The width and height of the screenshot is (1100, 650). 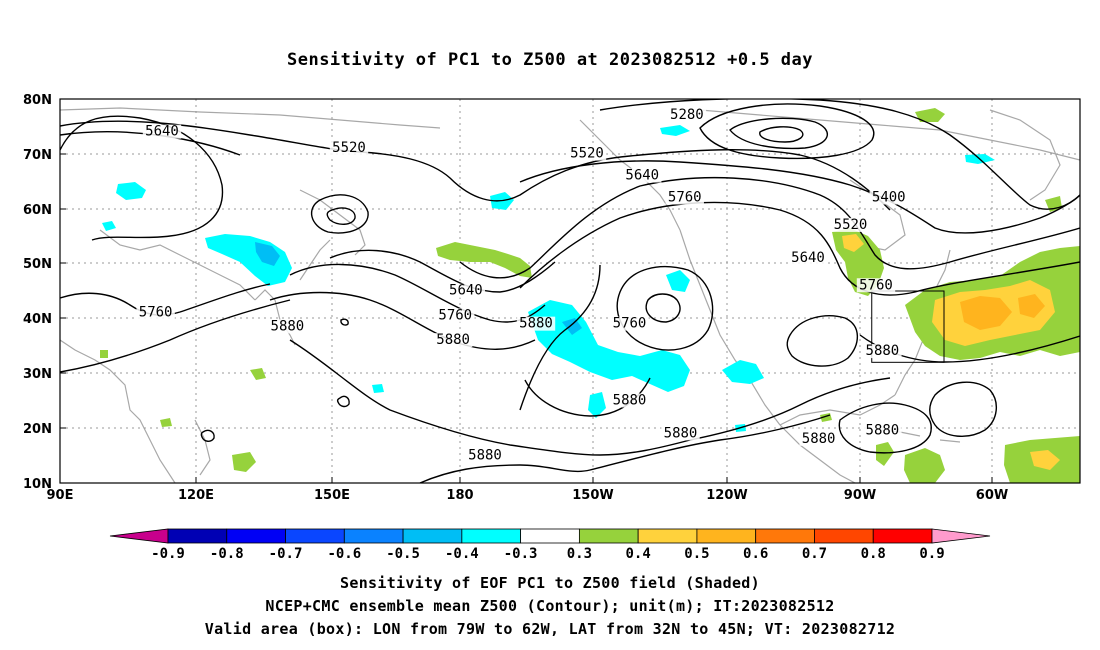 What do you see at coordinates (250, 118) in the screenshot?
I see `coastline-siberia` at bounding box center [250, 118].